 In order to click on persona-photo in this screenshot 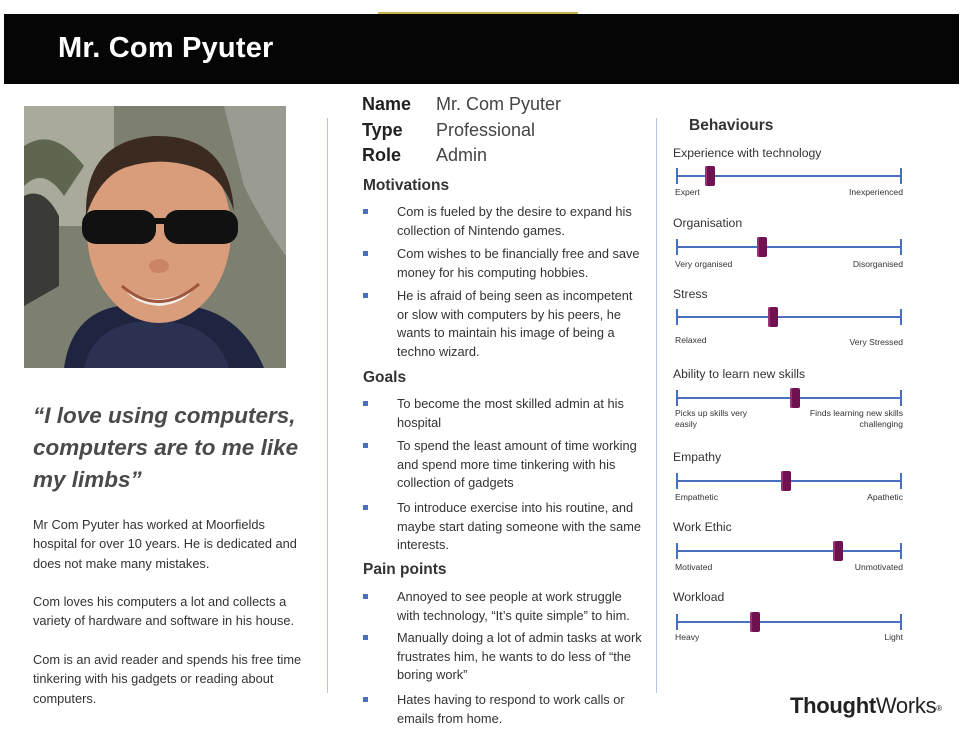, I will do `click(155, 237)`.